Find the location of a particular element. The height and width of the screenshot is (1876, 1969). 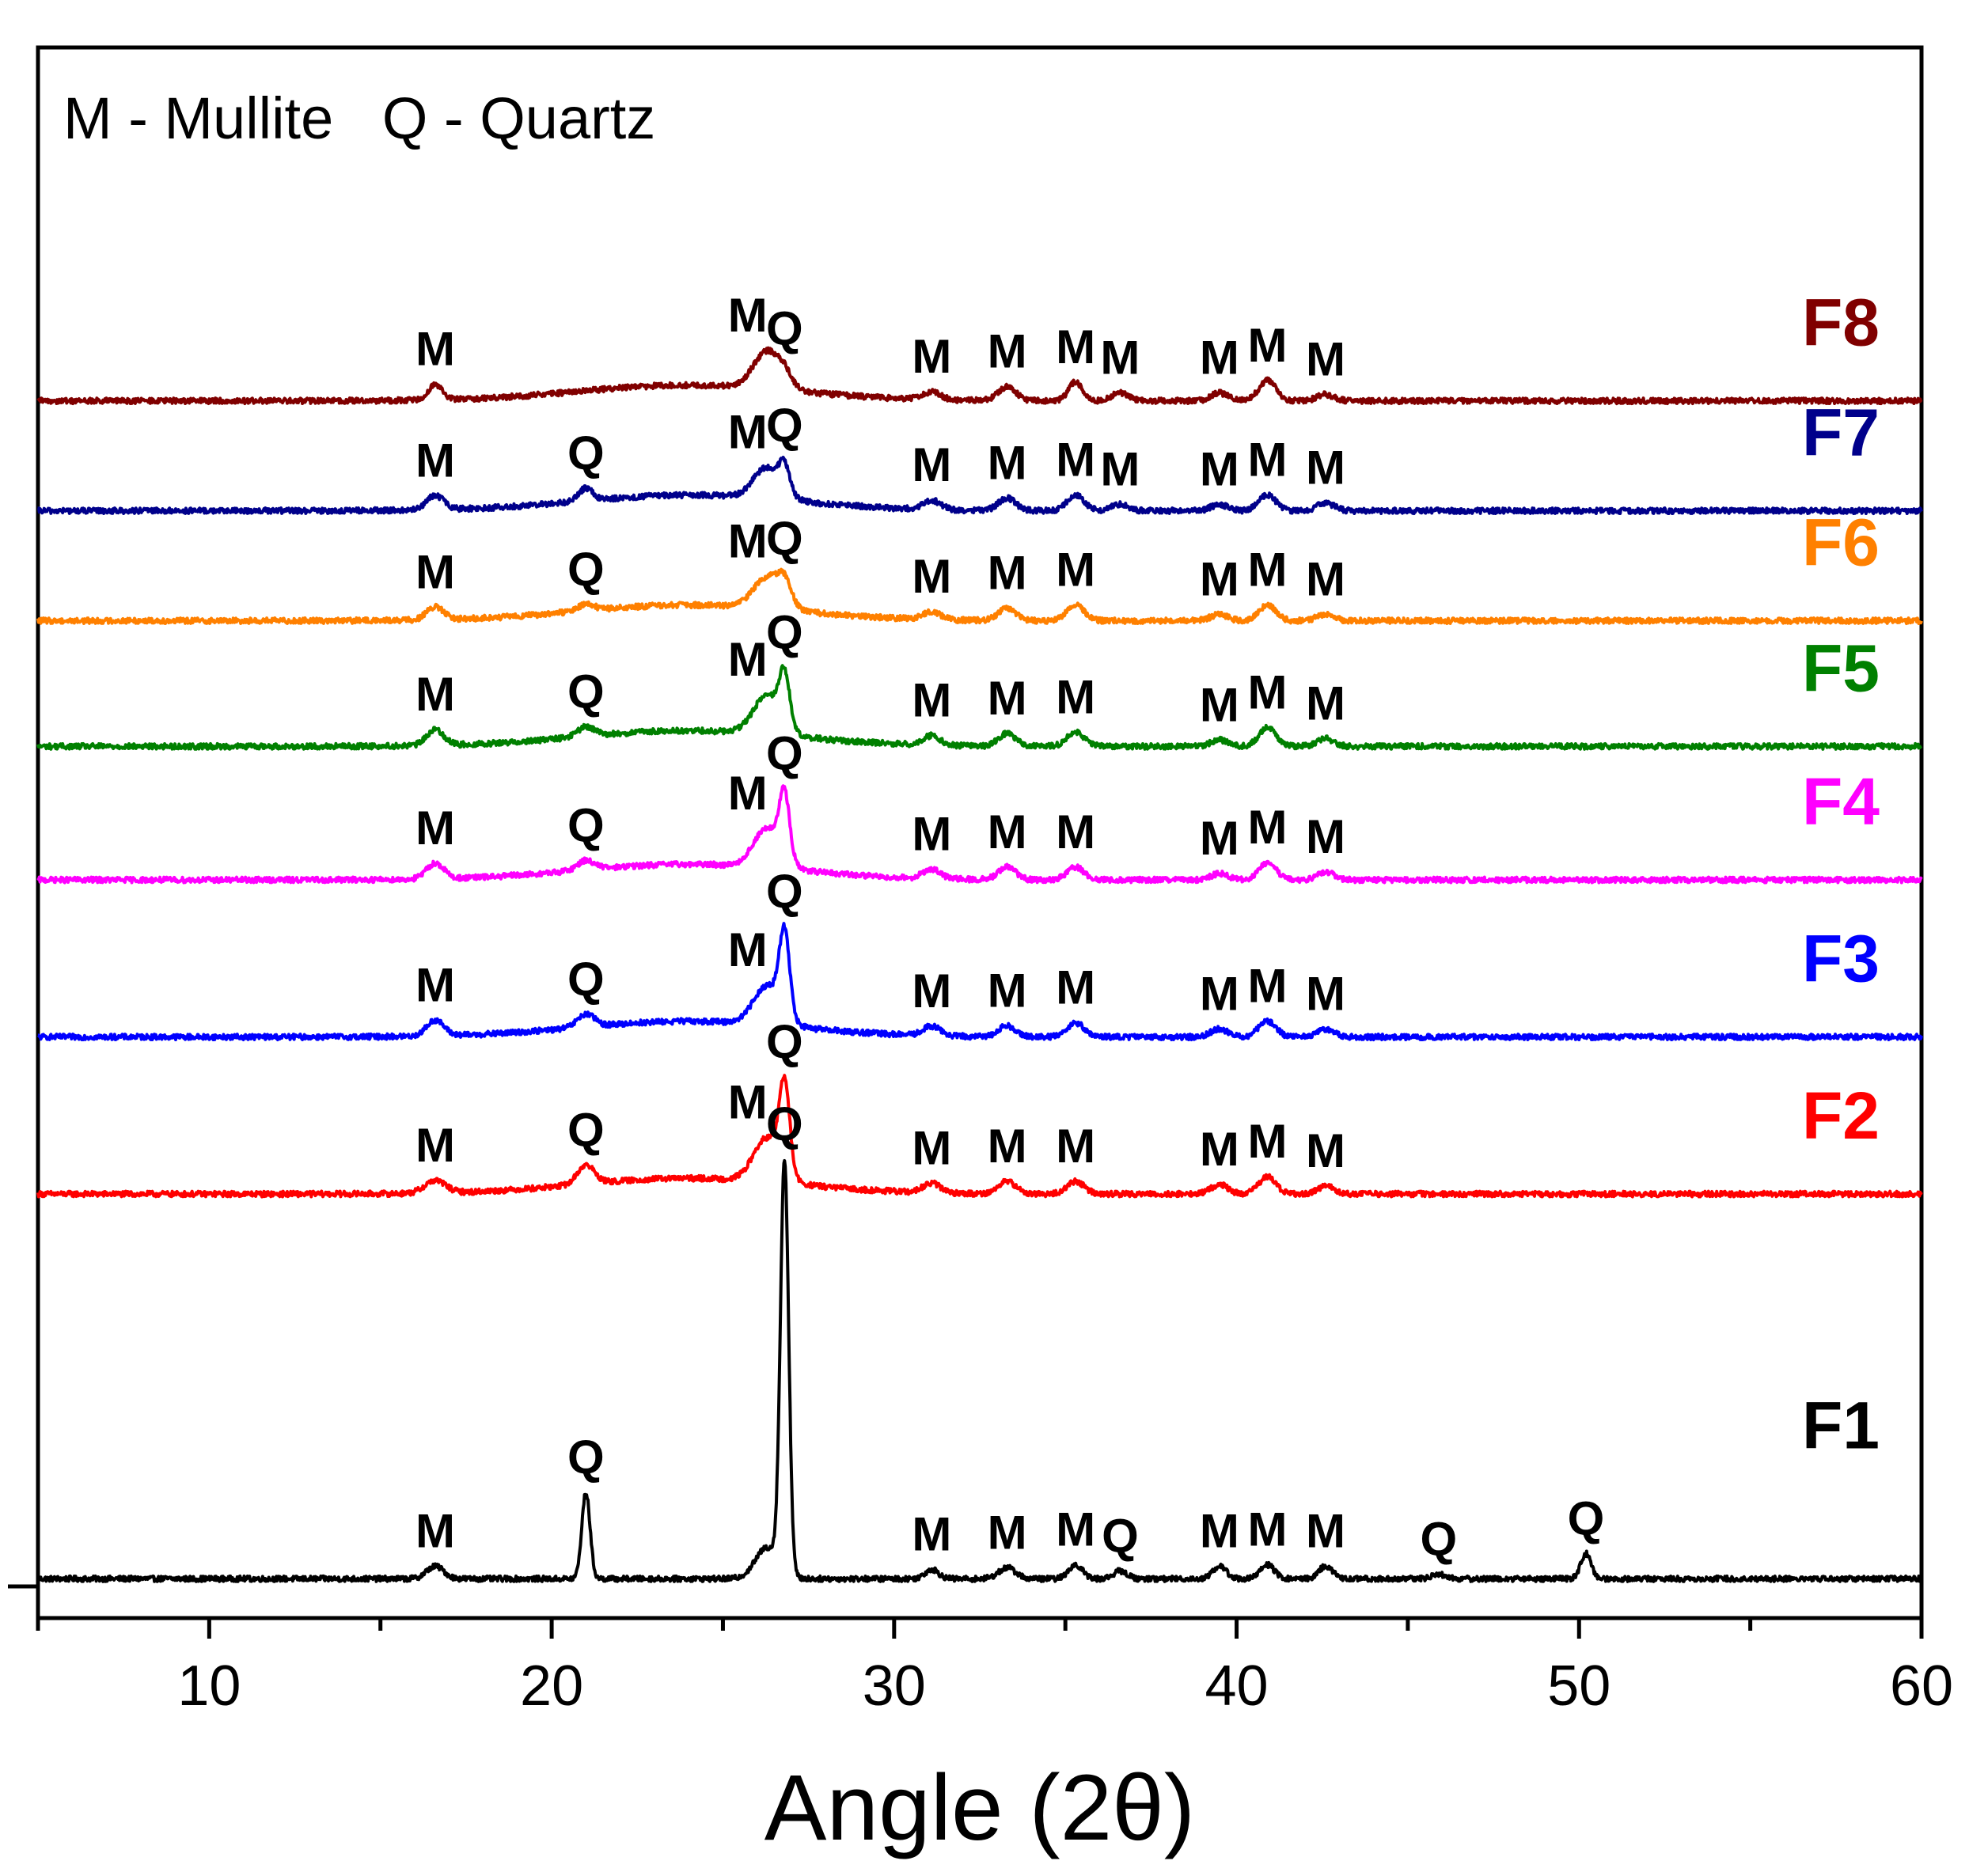

series-line-f3 is located at coordinates (979, 982).